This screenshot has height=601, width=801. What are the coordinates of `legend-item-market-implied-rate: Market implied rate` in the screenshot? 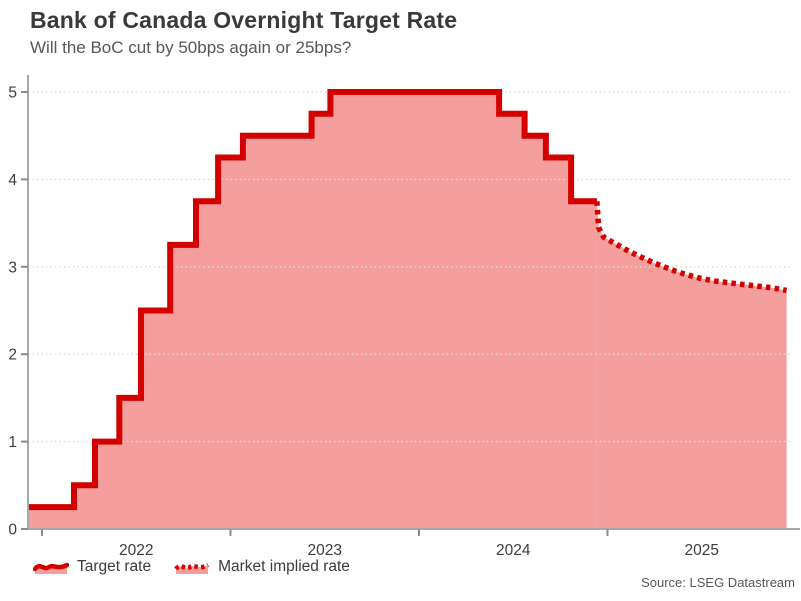 It's located at (262, 567).